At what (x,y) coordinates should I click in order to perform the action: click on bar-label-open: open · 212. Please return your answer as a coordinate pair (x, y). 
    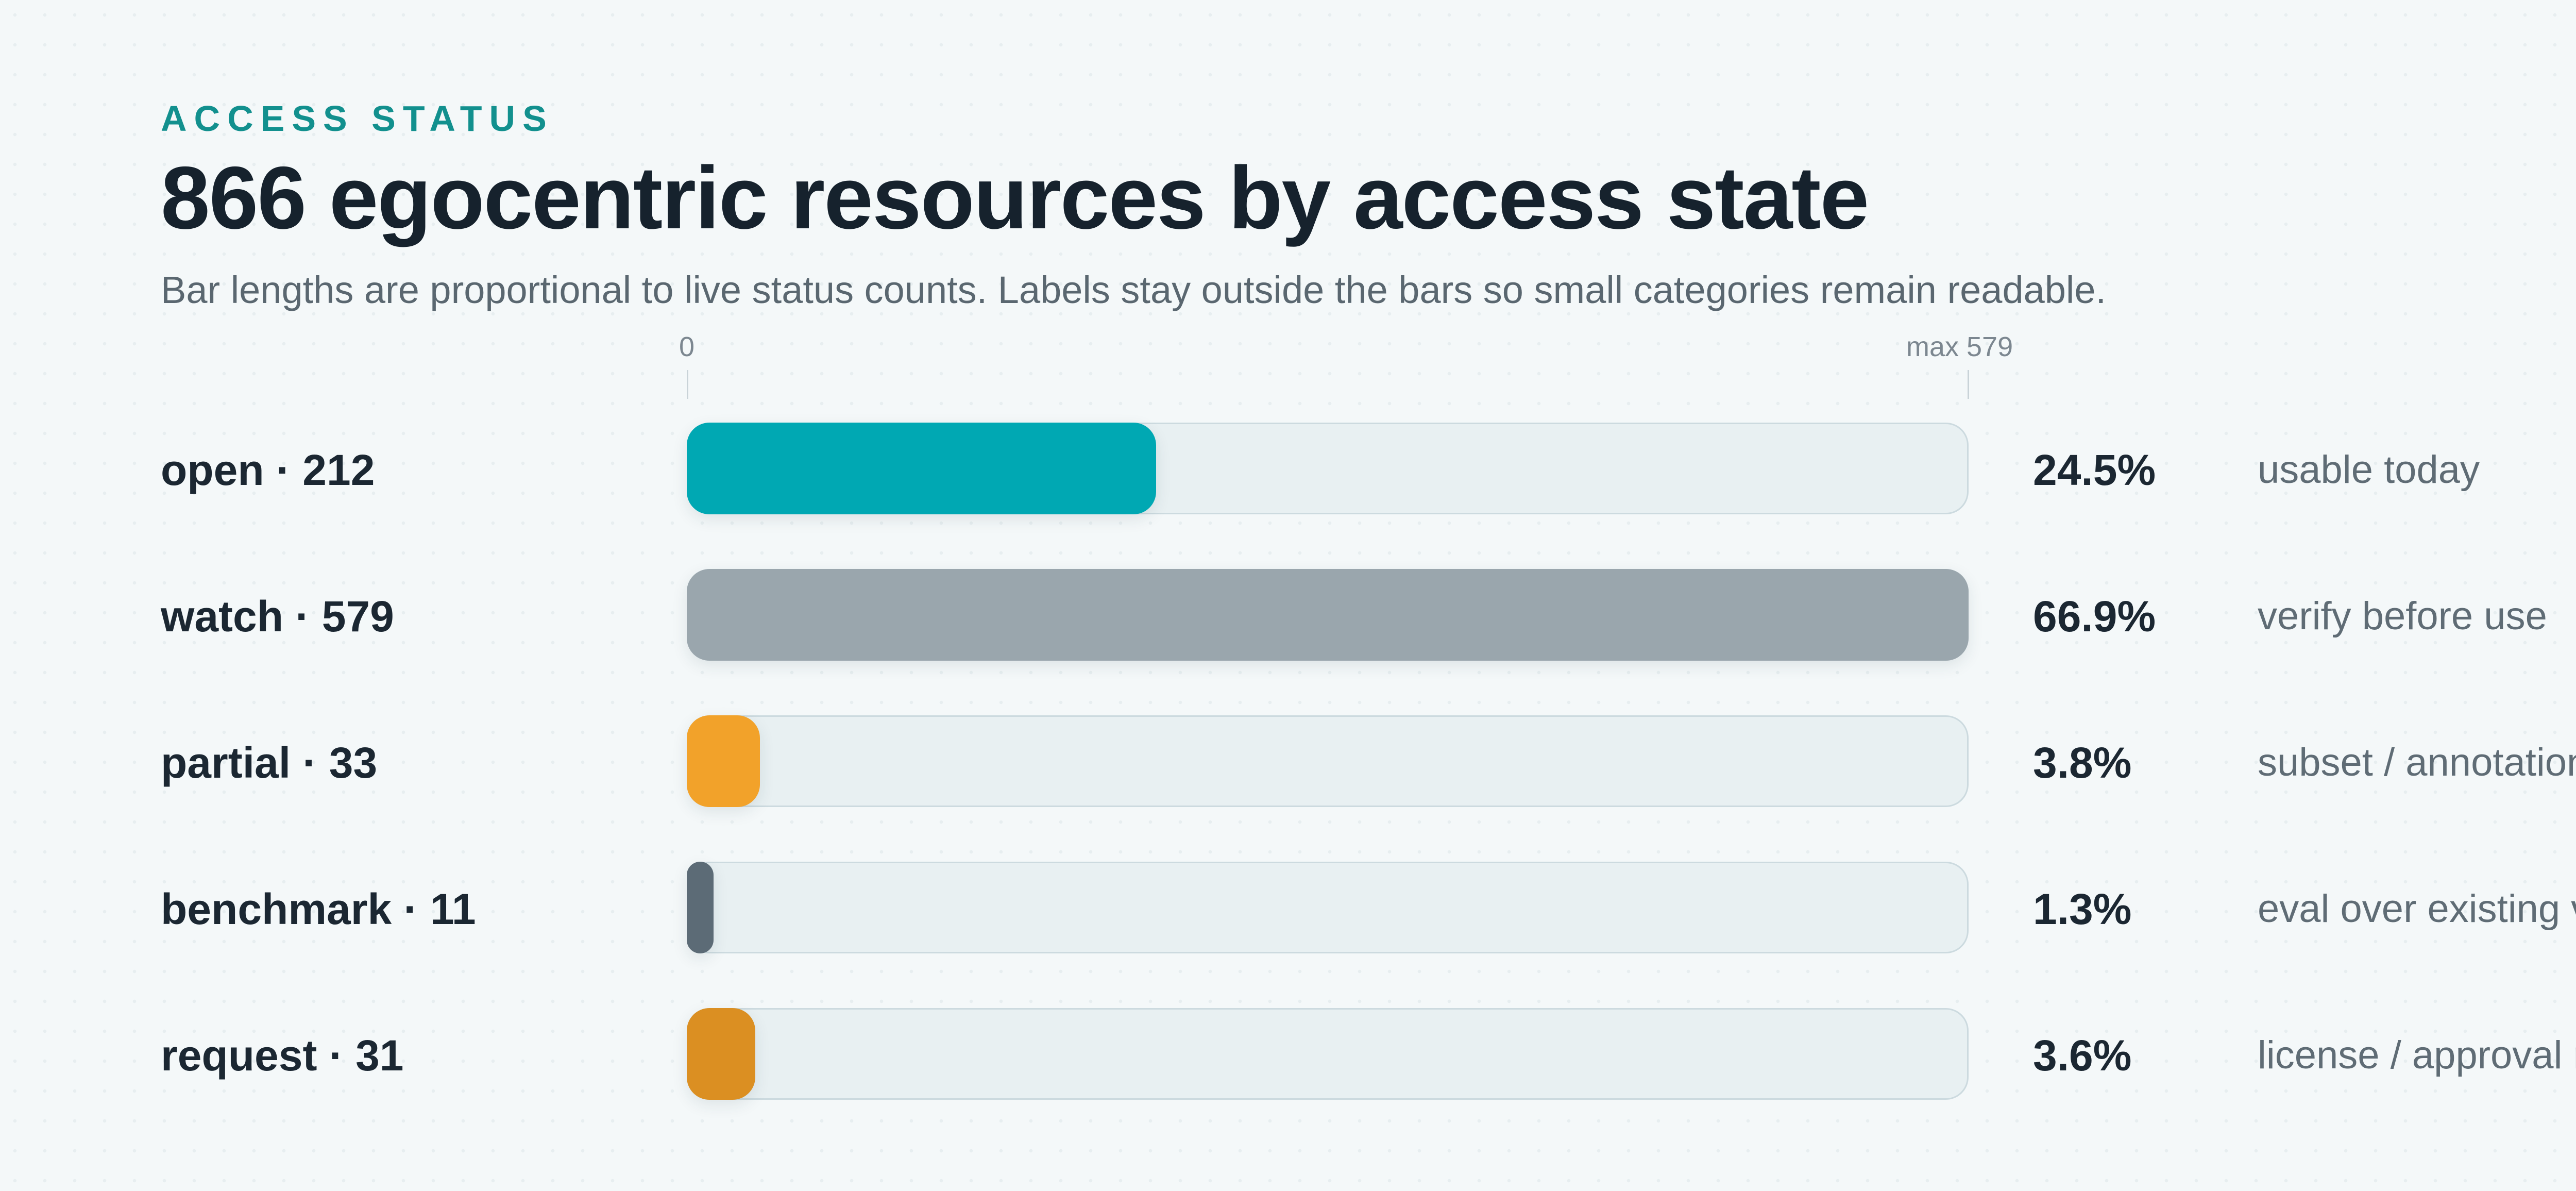
    Looking at the image, I should click on (268, 470).